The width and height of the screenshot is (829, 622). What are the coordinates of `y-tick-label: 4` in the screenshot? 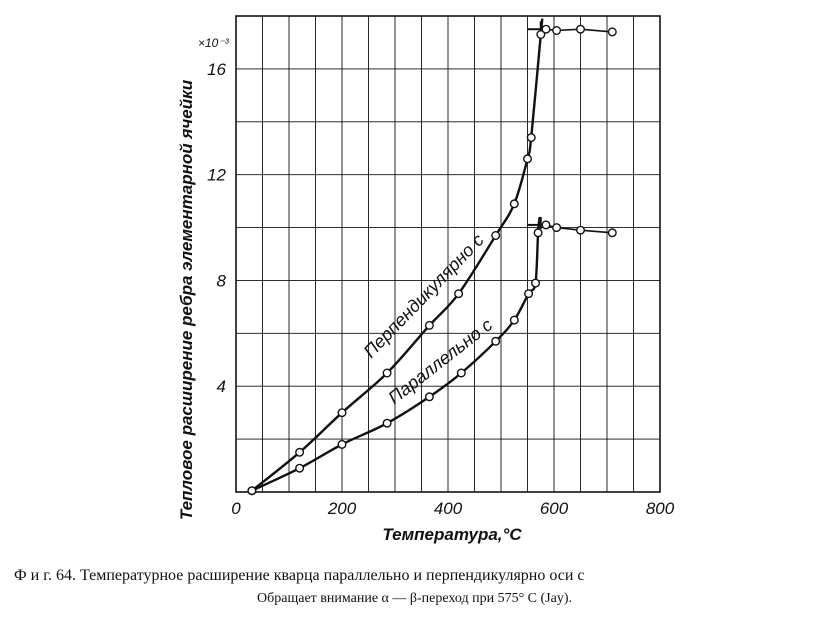 It's located at (221, 386).